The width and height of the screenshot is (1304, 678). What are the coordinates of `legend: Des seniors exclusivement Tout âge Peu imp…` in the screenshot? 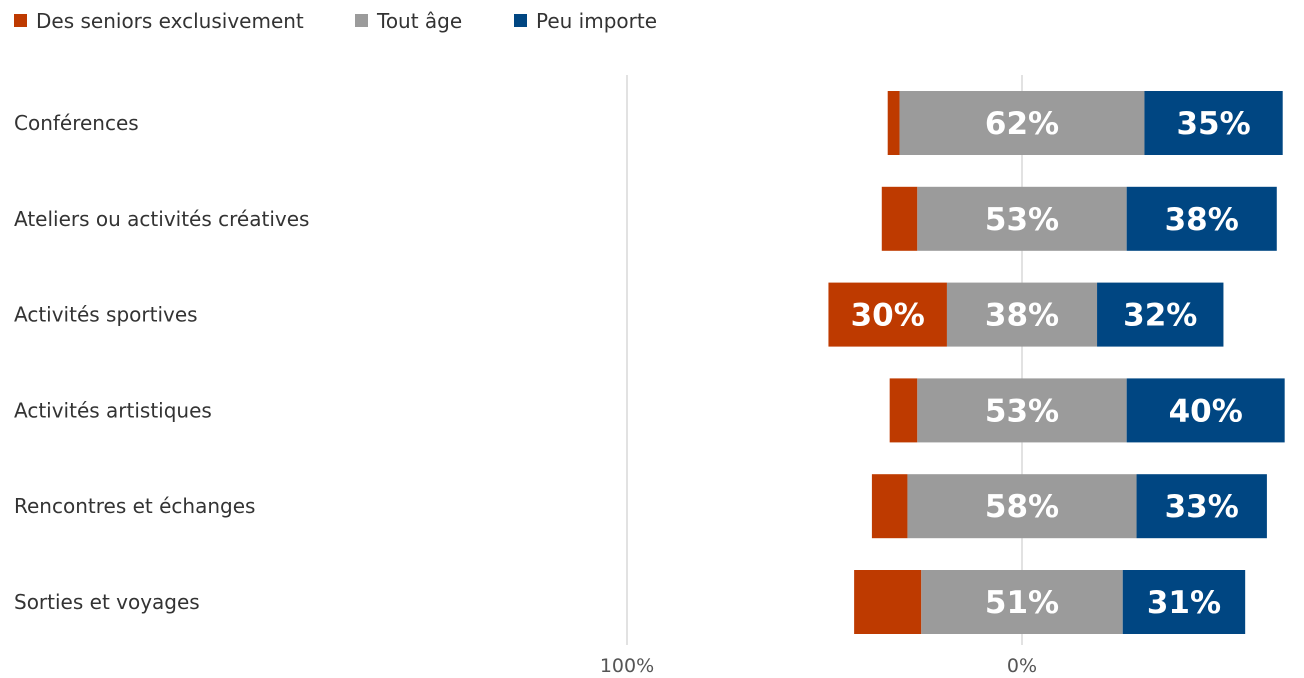 It's located at (335, 21).